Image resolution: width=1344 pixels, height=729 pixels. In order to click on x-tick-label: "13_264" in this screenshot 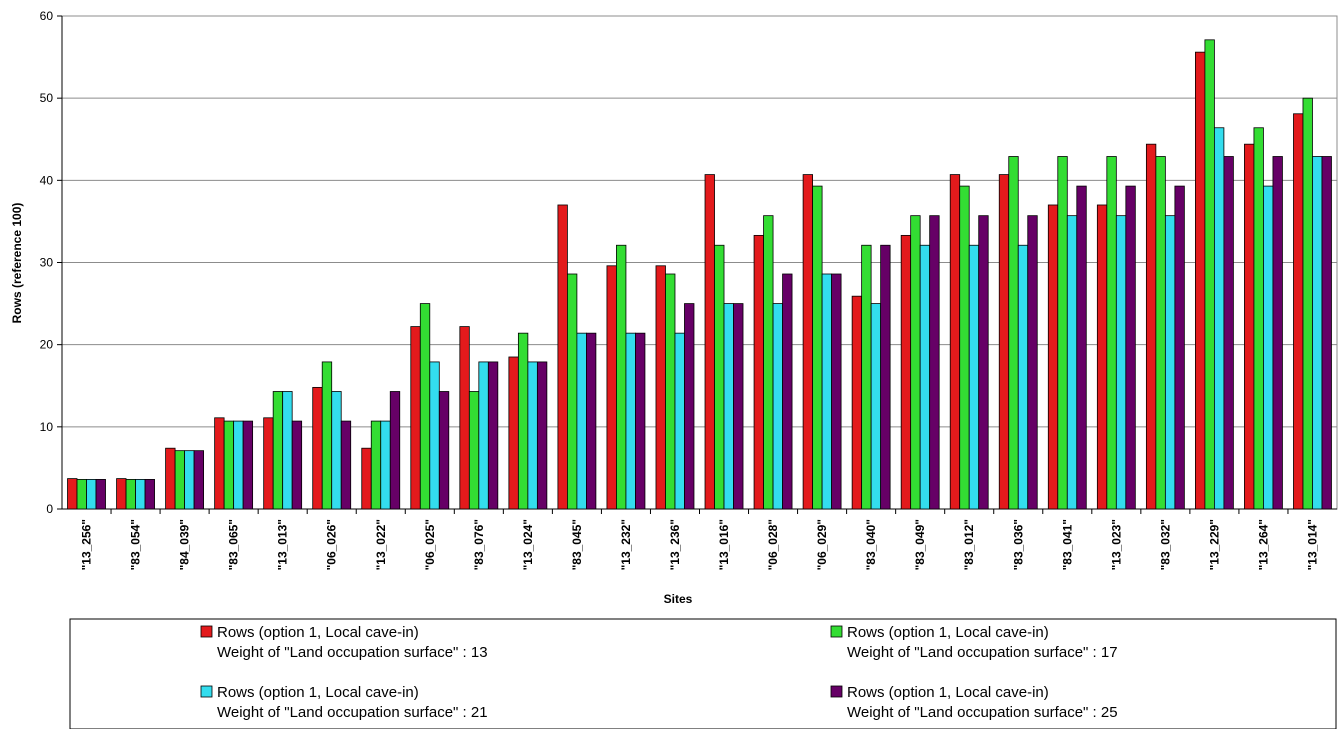, I will do `click(1263, 544)`.